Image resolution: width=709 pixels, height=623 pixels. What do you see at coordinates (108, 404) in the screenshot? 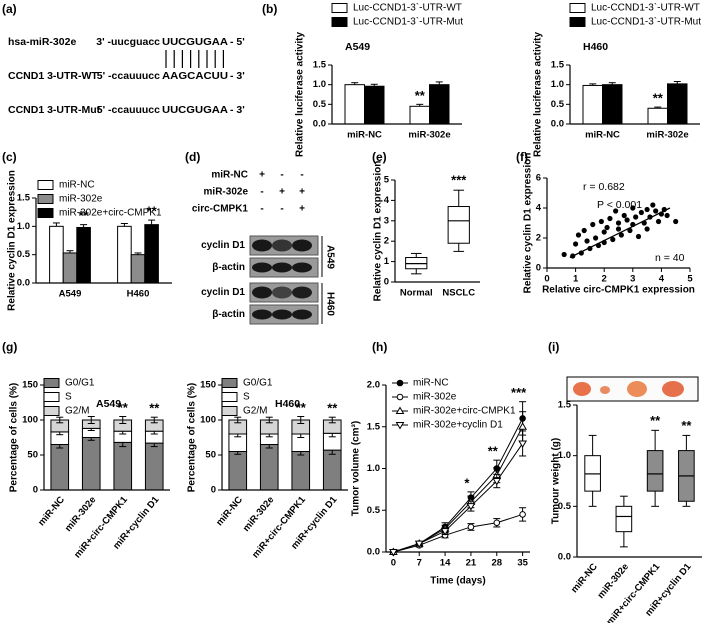
I see `chart-title: A549` at bounding box center [108, 404].